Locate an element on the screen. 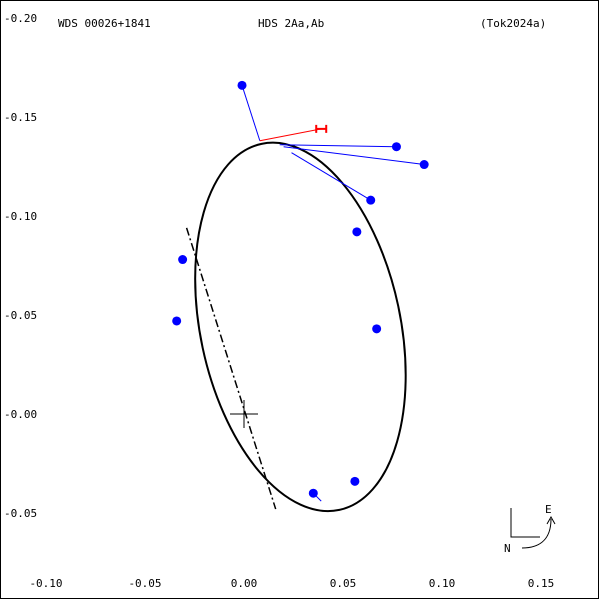 This screenshot has width=600, height=600. x-tick-label: 0.05 is located at coordinates (343, 583).